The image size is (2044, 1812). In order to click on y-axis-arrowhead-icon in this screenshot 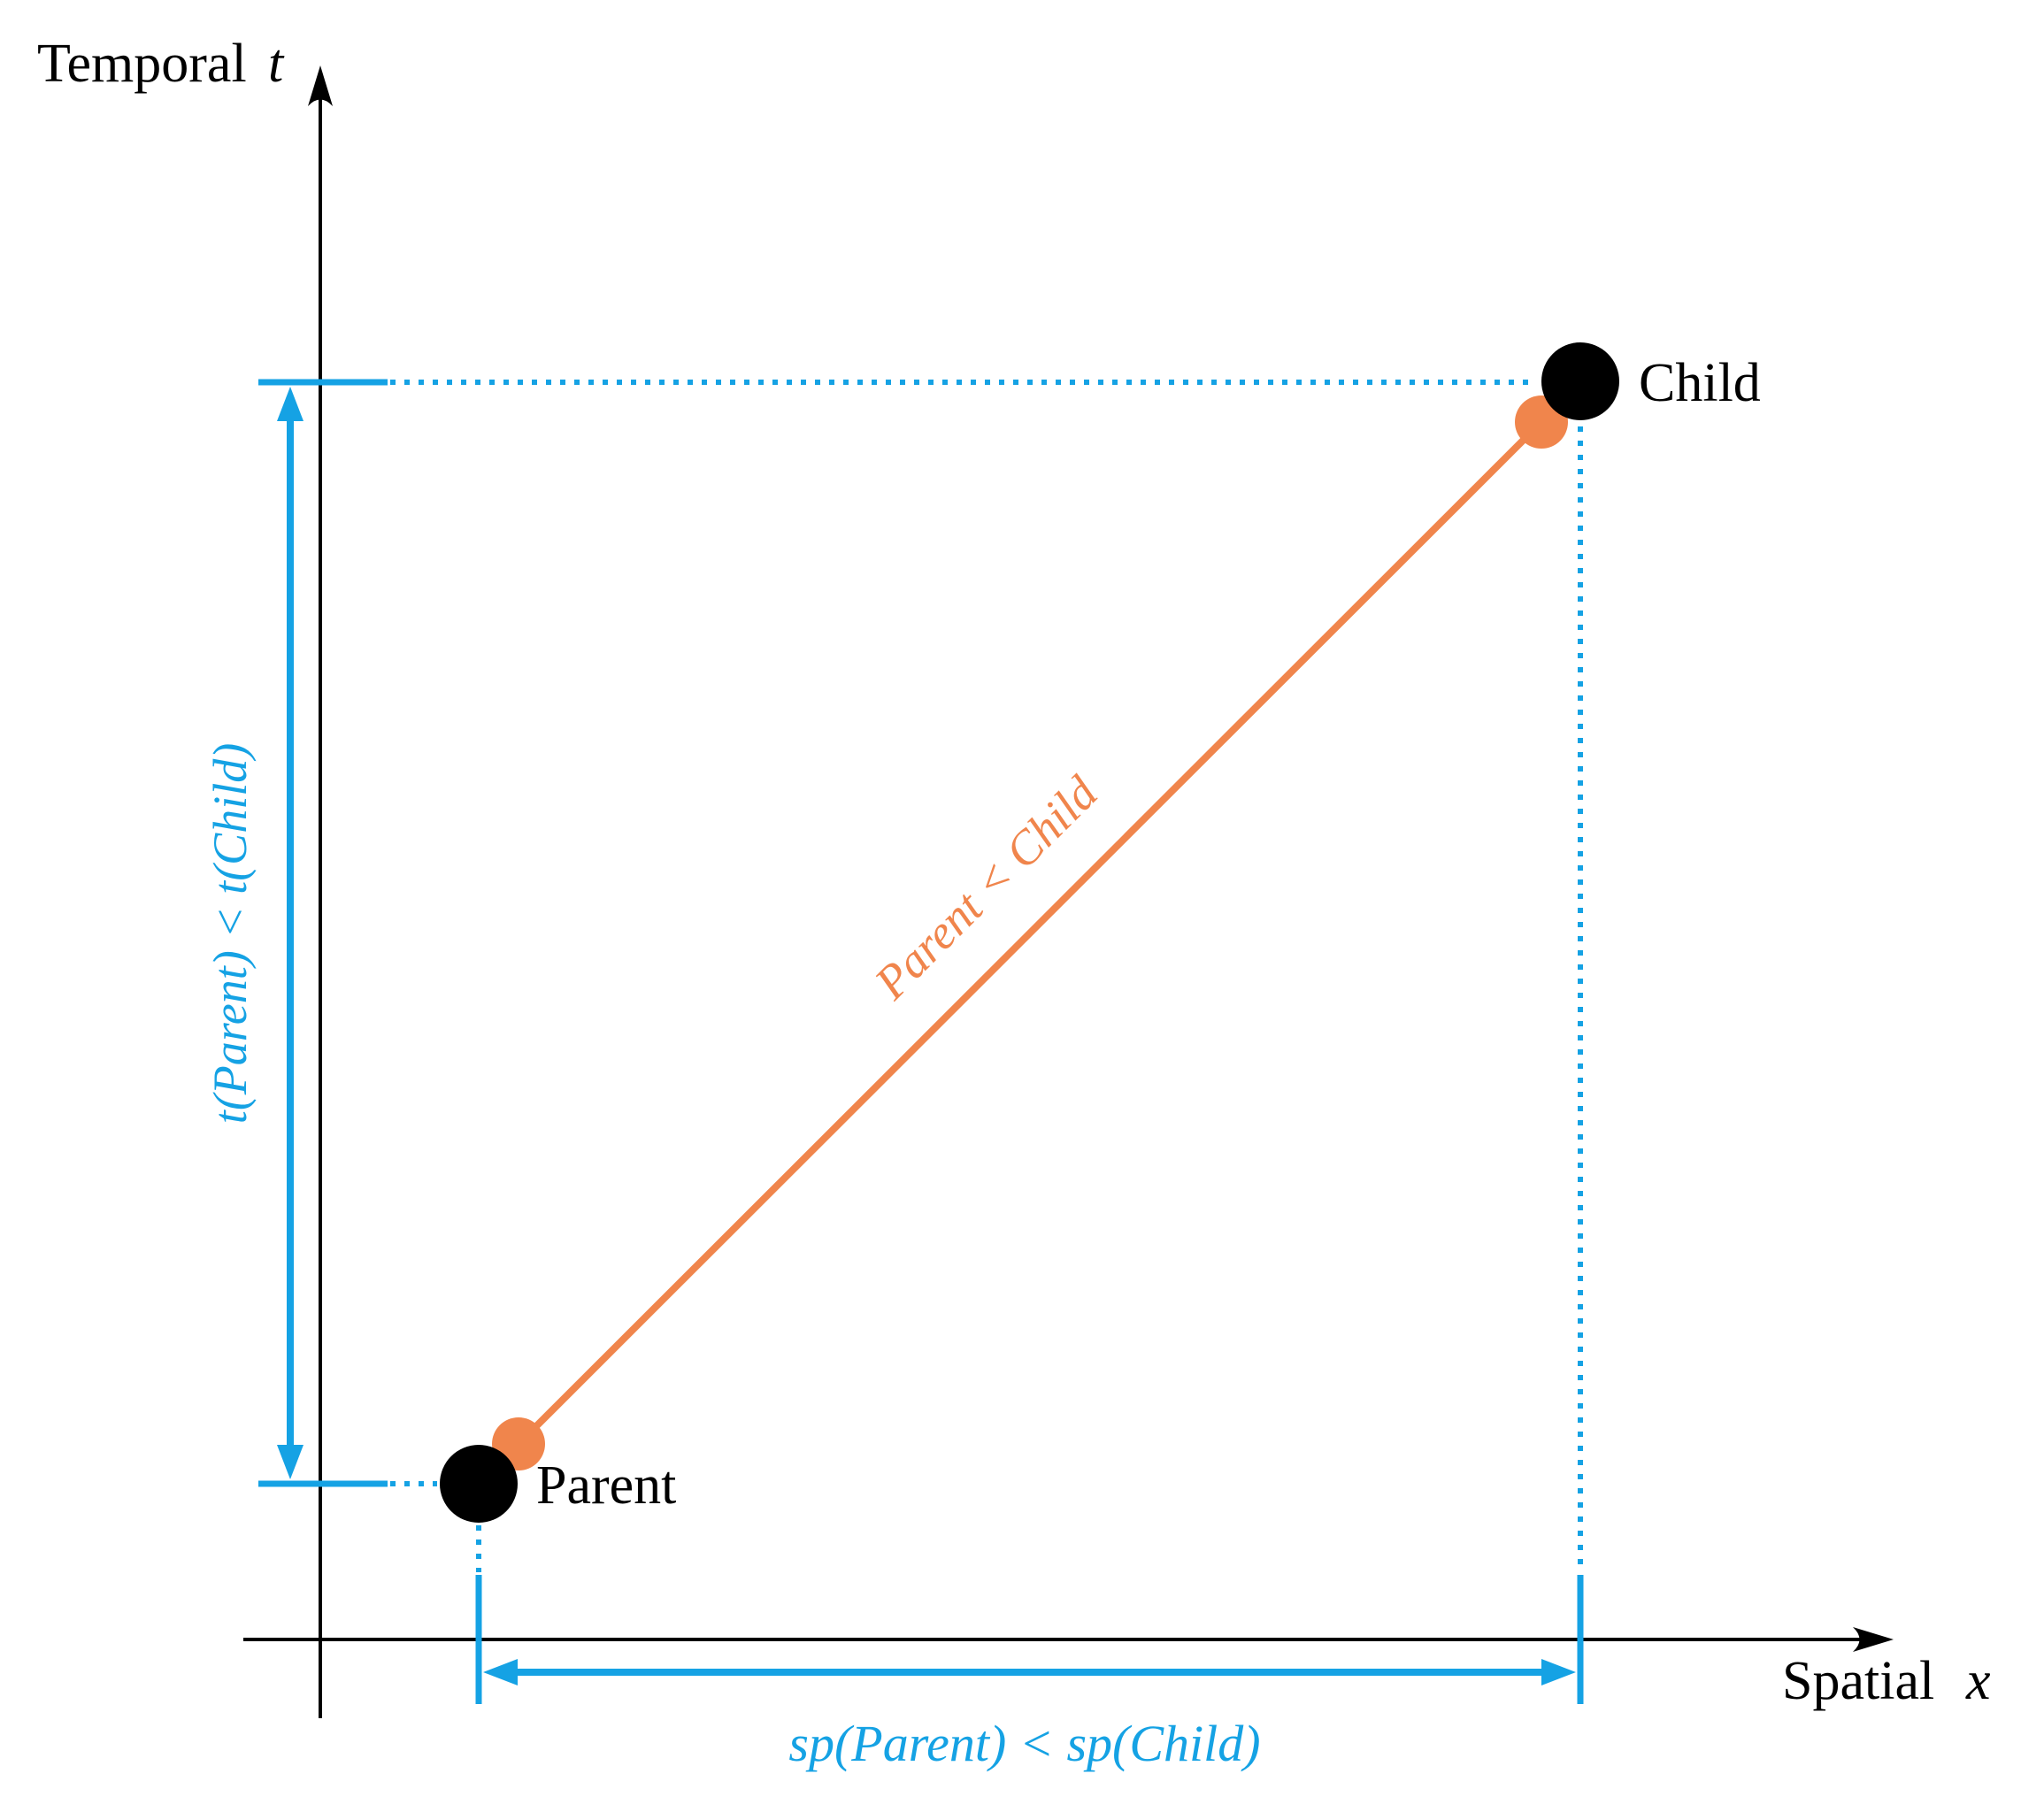, I will do `click(321, 85)`.